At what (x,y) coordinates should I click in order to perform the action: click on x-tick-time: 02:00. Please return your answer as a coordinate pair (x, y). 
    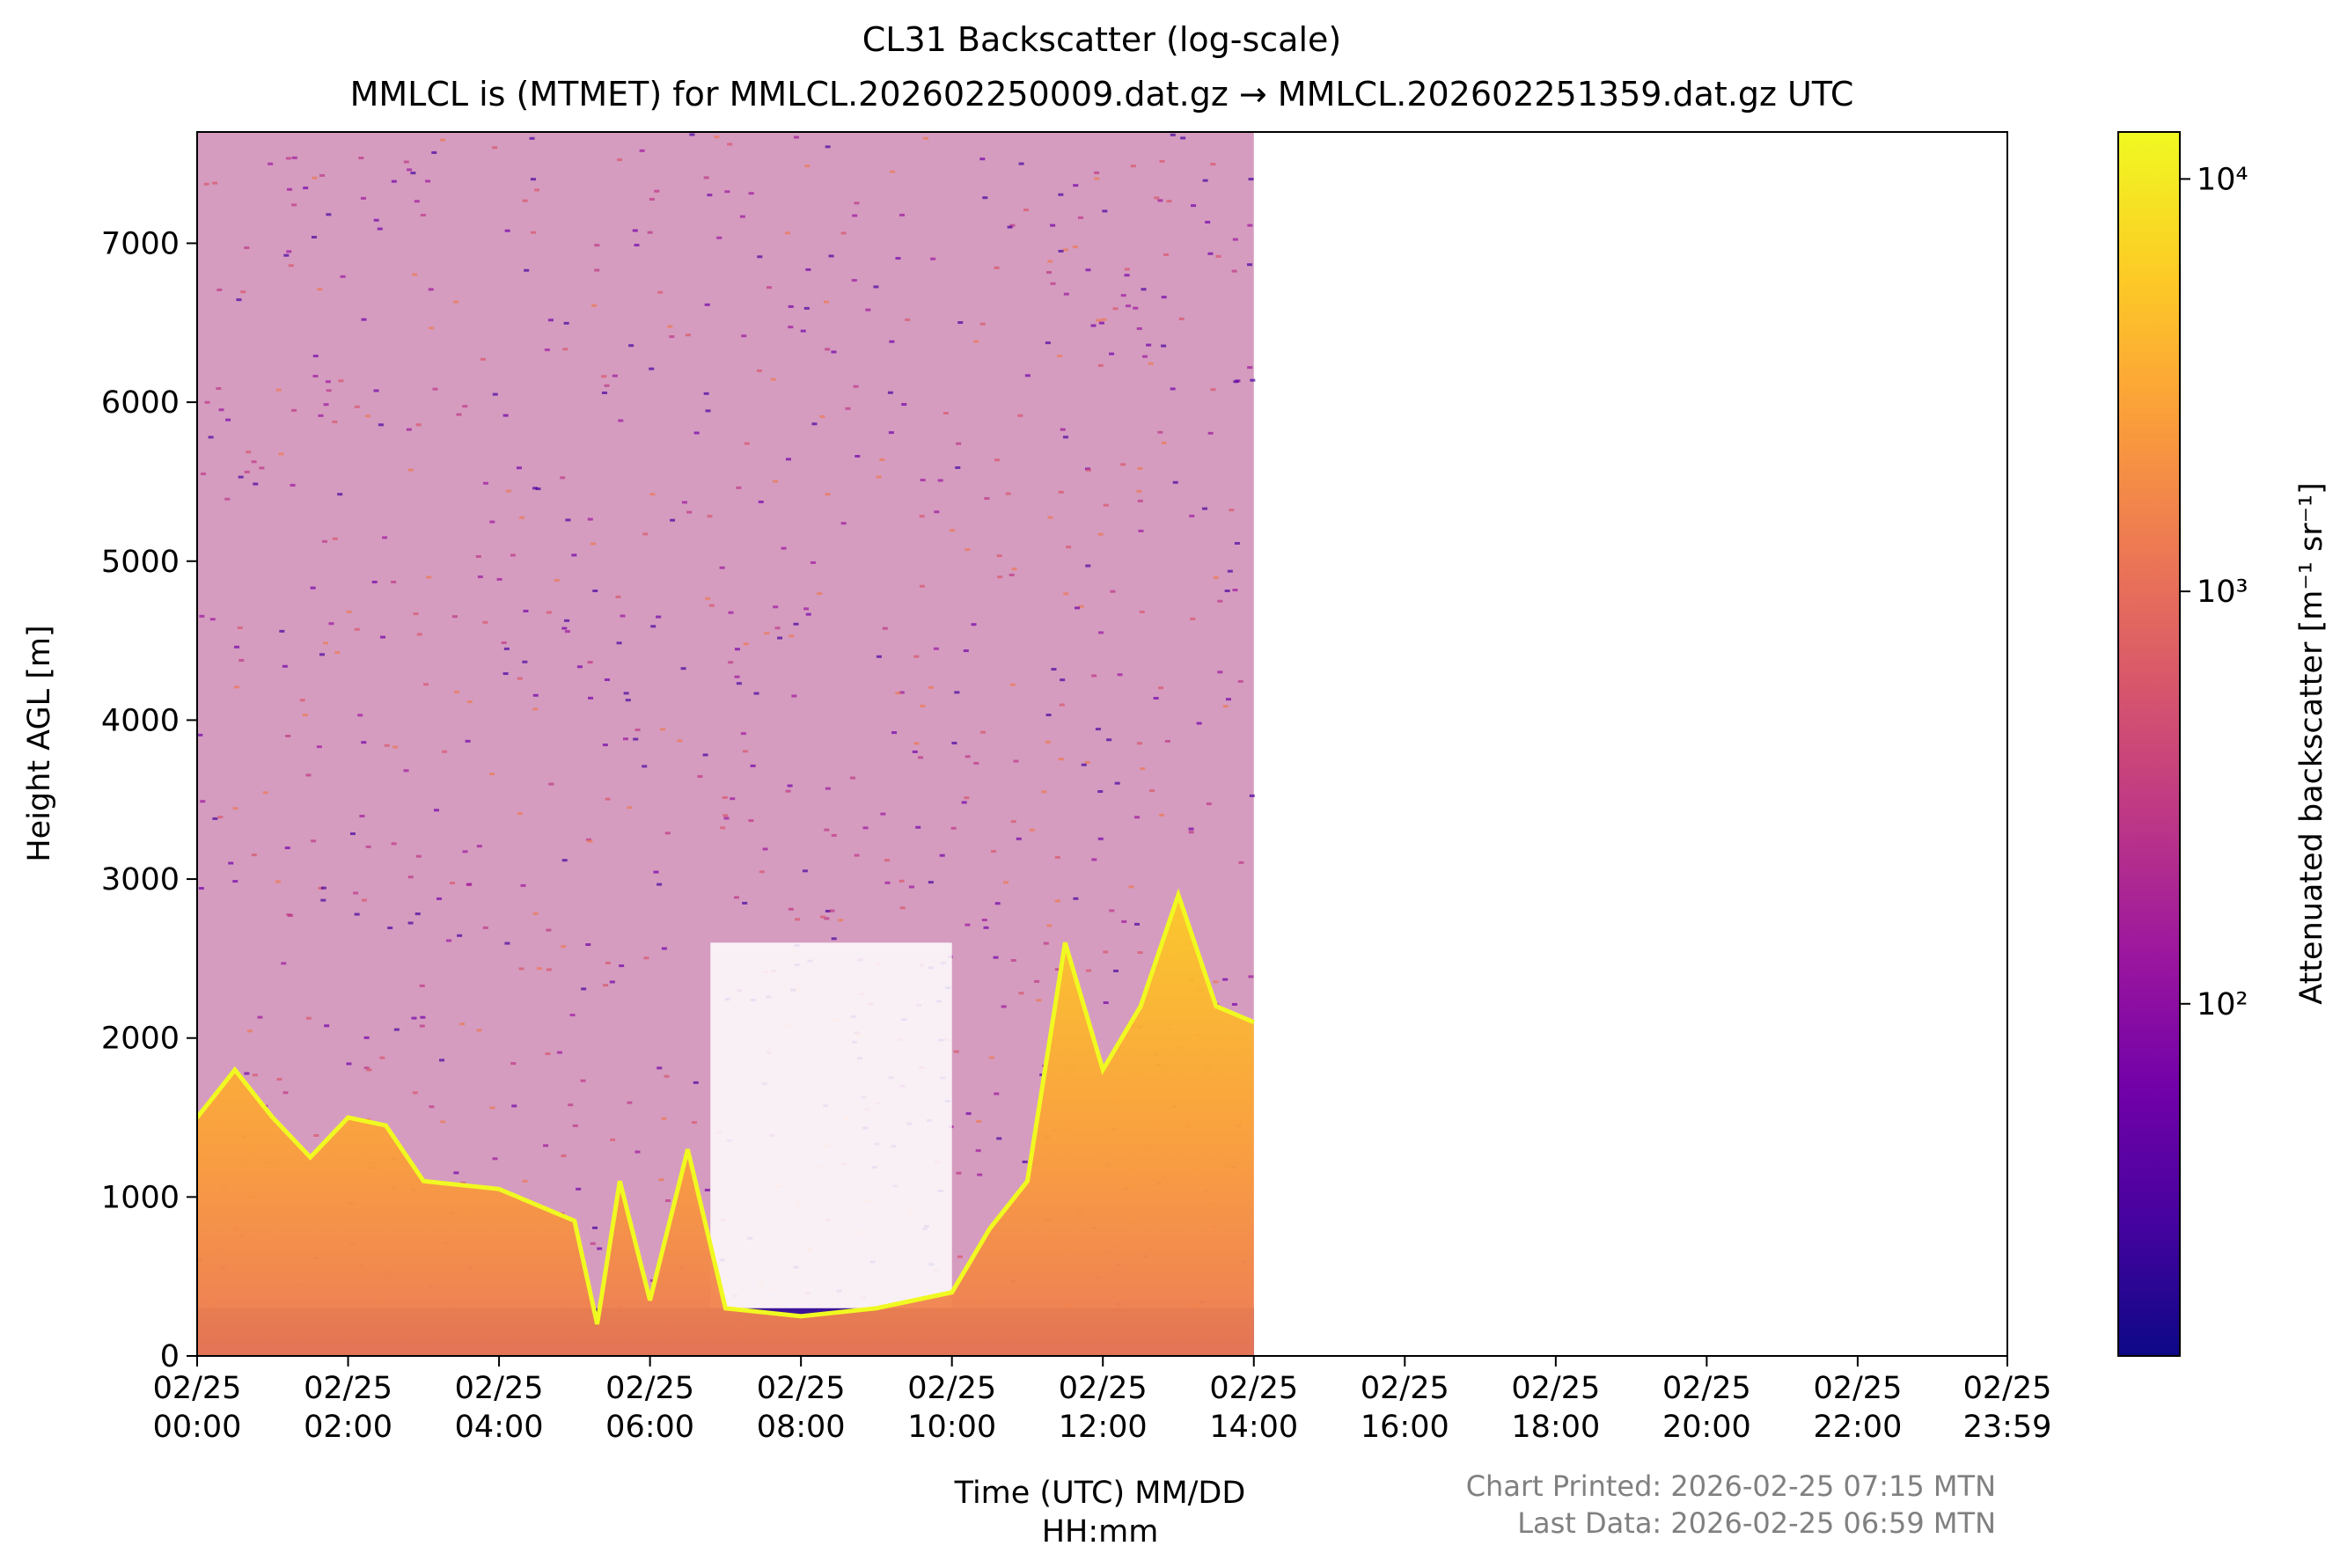
    Looking at the image, I should click on (348, 1427).